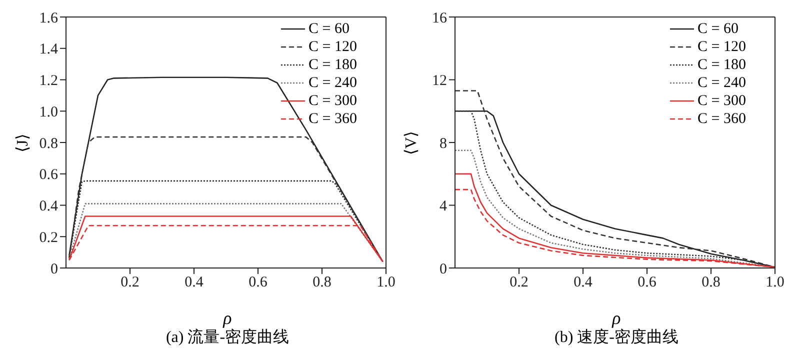  What do you see at coordinates (439, 81) in the screenshot?
I see `y-tick-label: 12` at bounding box center [439, 81].